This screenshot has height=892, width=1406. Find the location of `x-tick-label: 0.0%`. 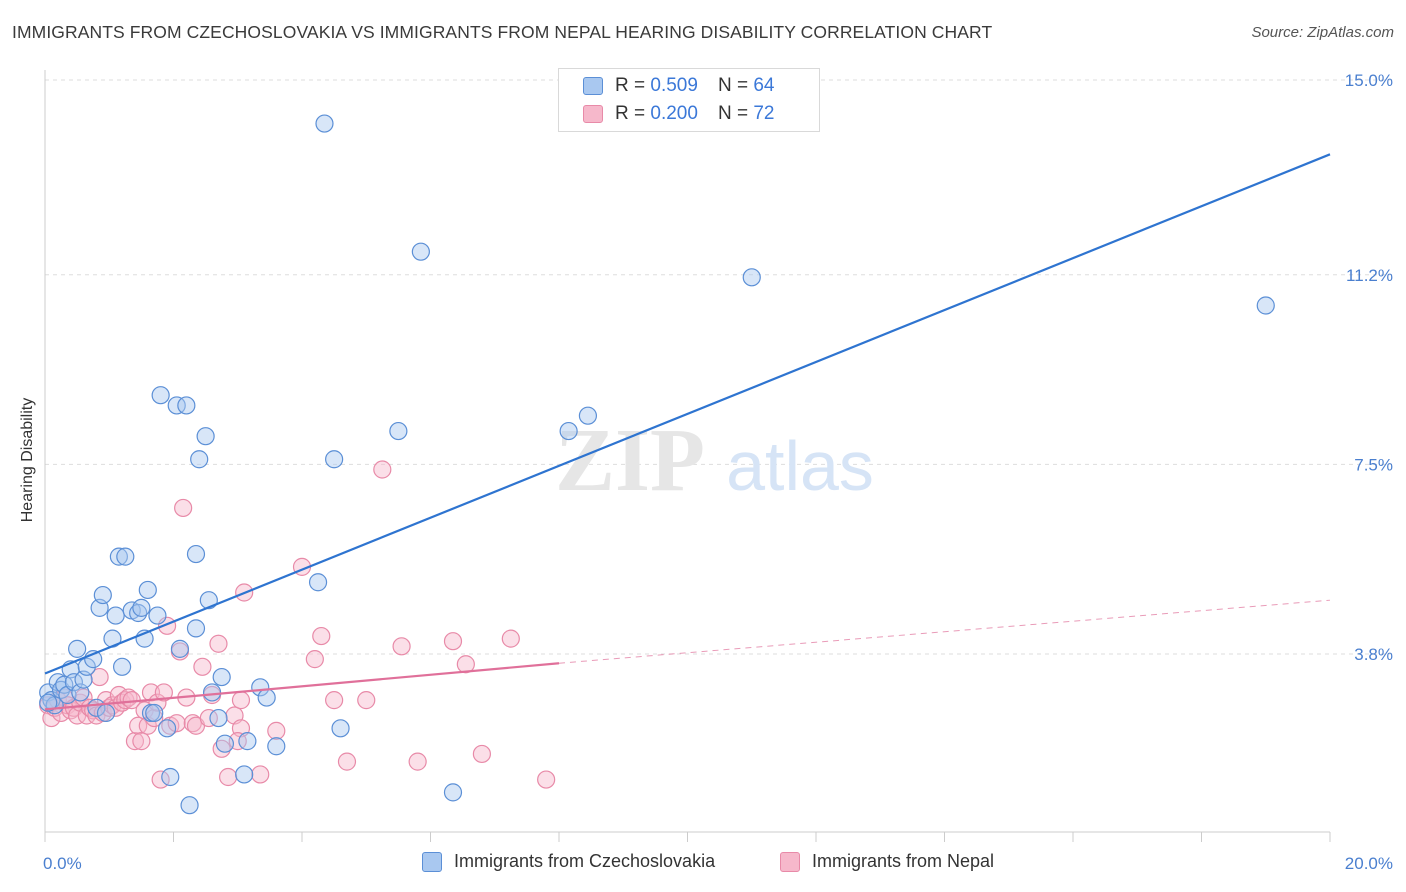

x-tick-label: 0.0% is located at coordinates (62, 863).